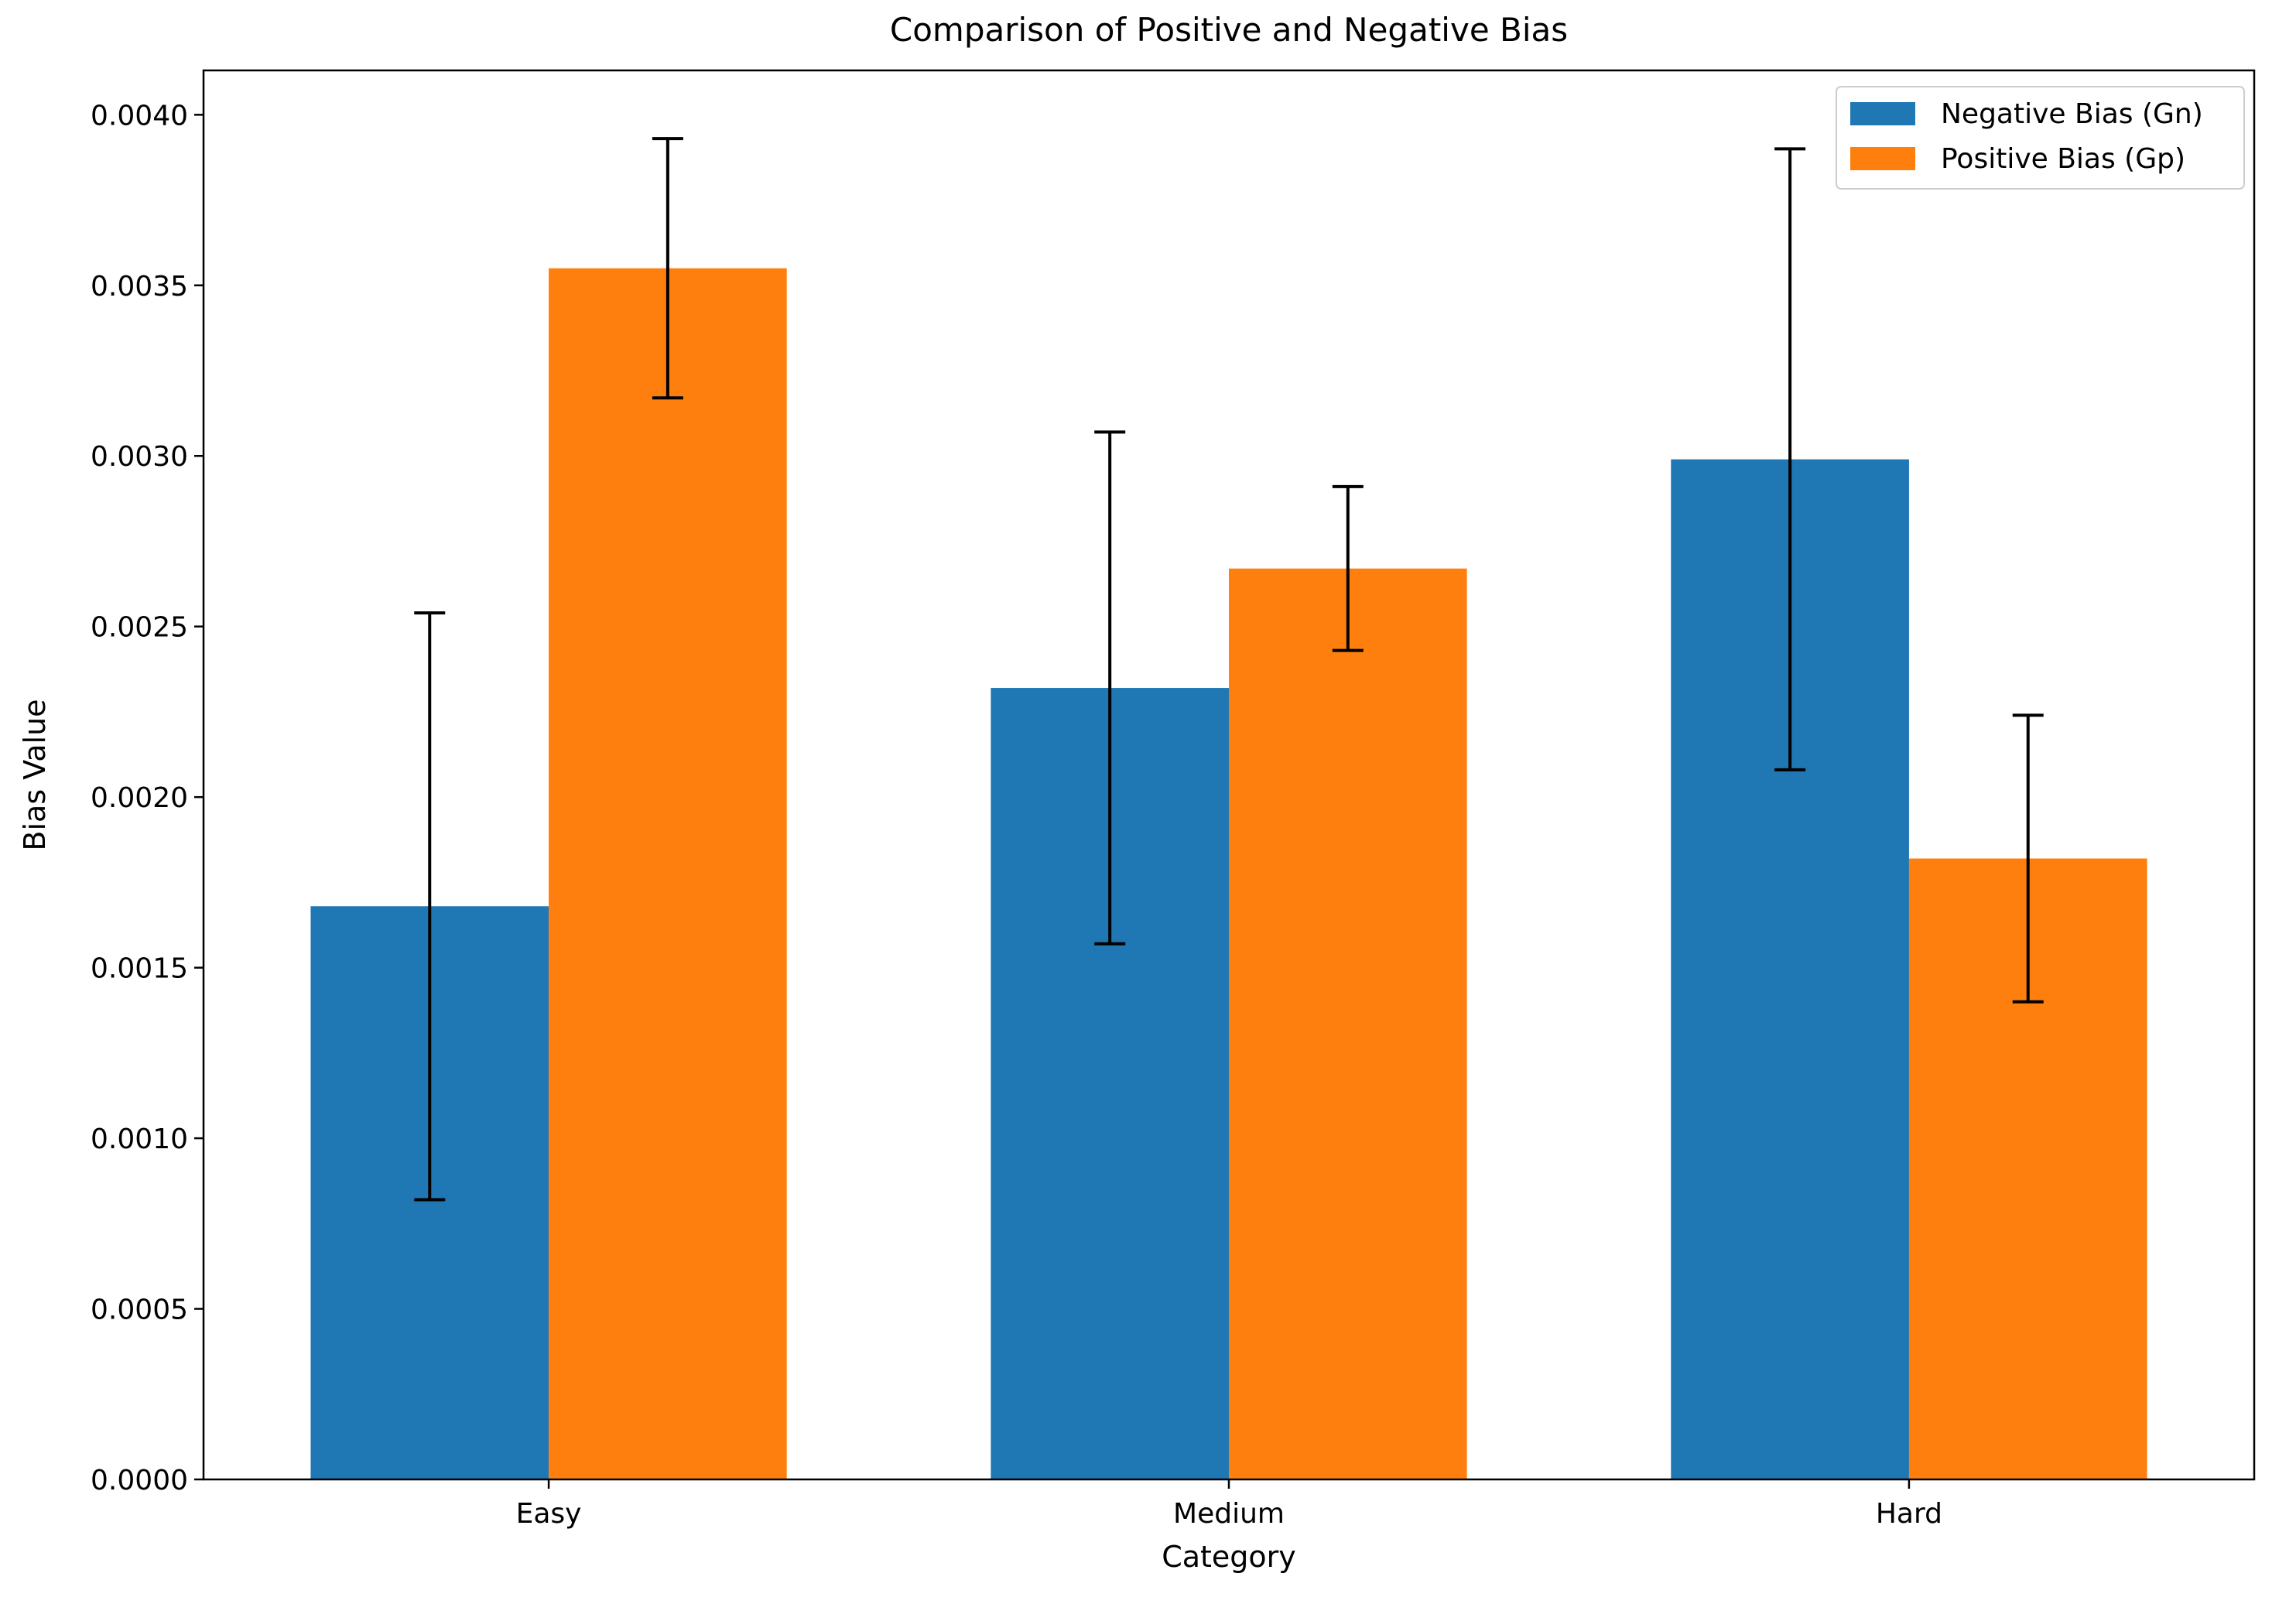 Image resolution: width=2296 pixels, height=1604 pixels. What do you see at coordinates (2028, 858) in the screenshot?
I see `error-bar-positive-hard` at bounding box center [2028, 858].